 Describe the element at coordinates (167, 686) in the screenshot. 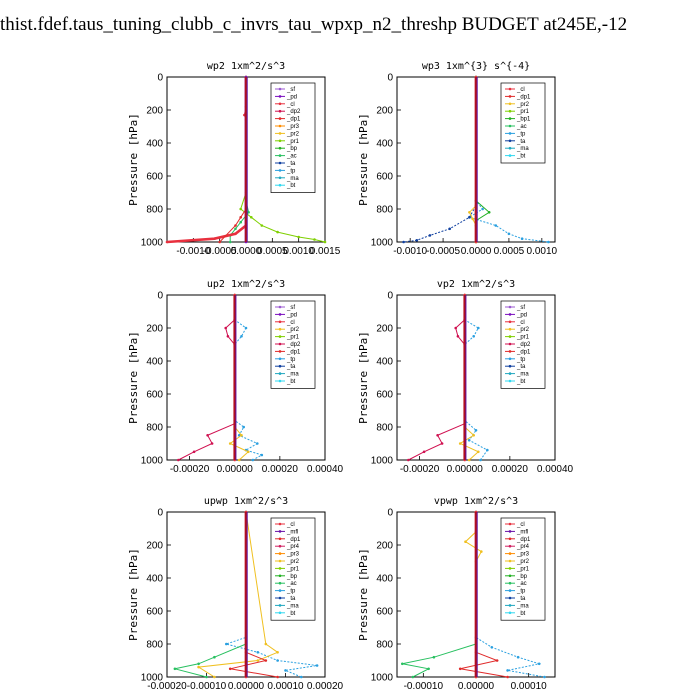

I see `x-tick-label: -0.00020` at that location.